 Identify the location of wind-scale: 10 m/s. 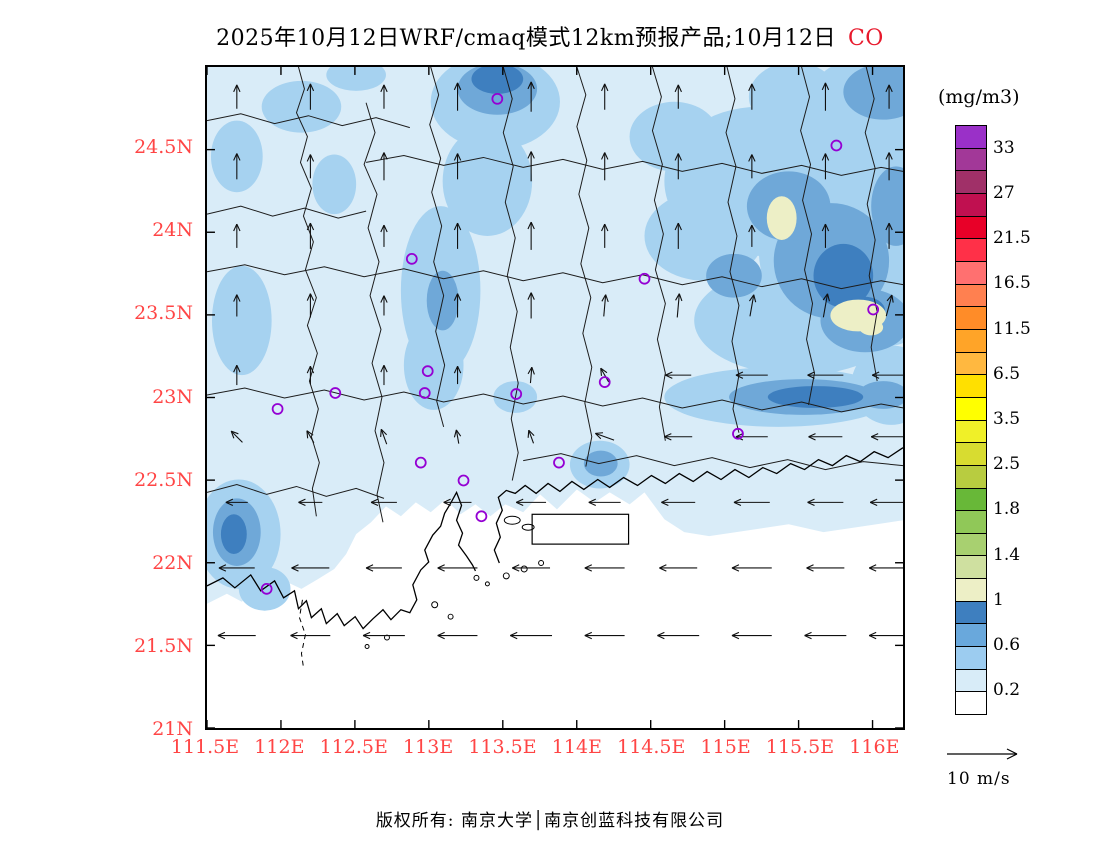
(1000, 767).